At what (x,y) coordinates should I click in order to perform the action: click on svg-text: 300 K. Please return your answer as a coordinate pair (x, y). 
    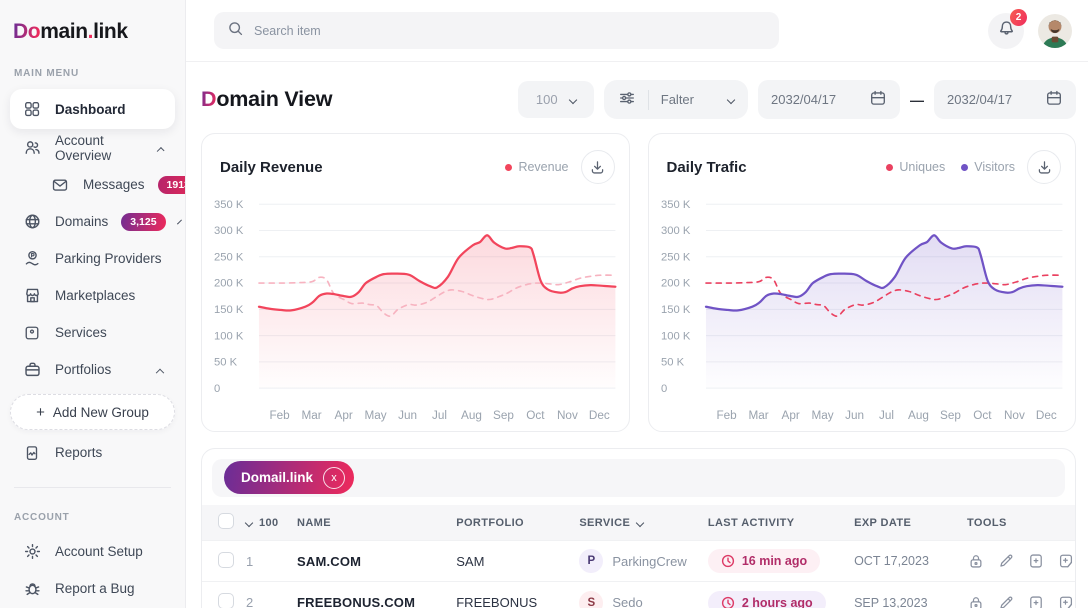
    Looking at the image, I should click on (229, 231).